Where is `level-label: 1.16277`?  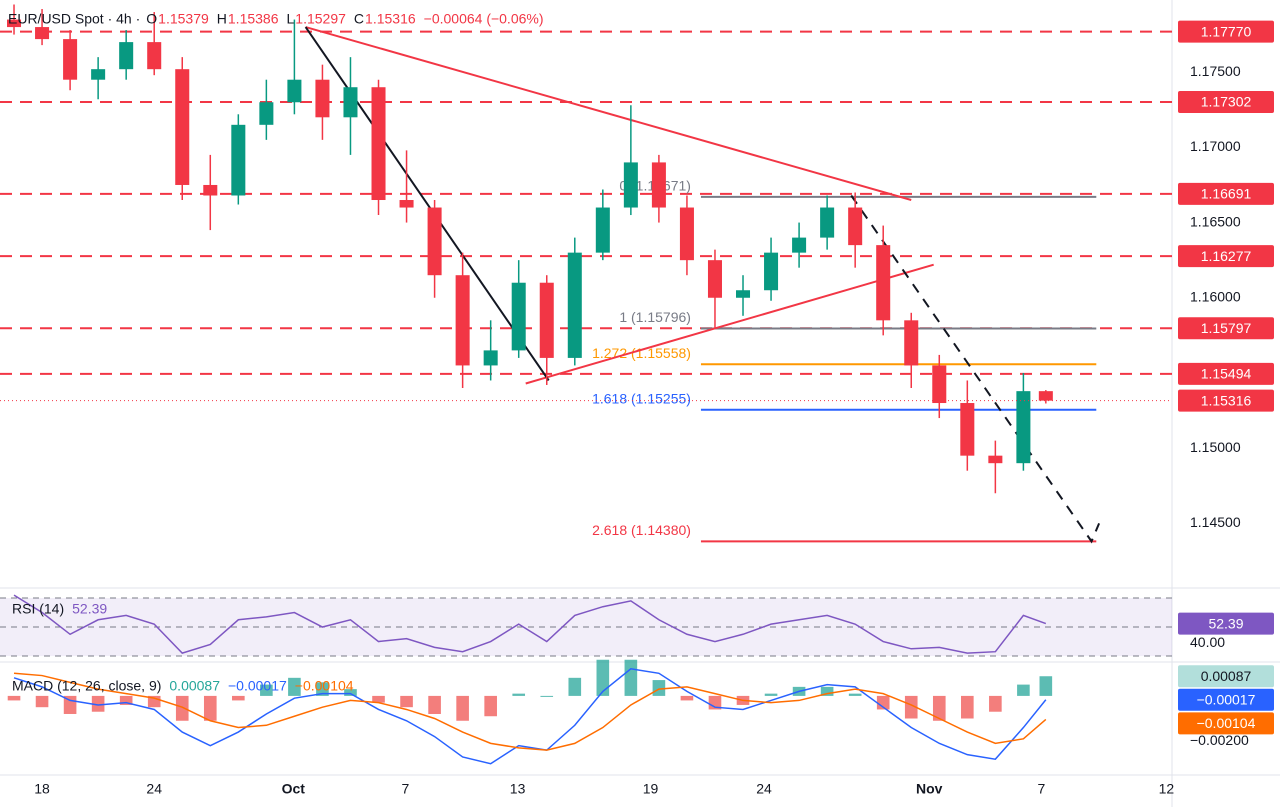 level-label: 1.16277 is located at coordinates (1226, 256).